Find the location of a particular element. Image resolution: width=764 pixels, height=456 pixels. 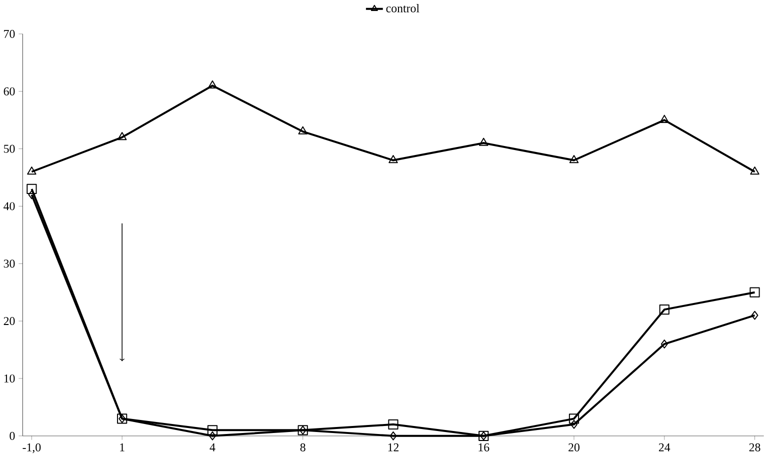

y-tick-label: 20 is located at coordinates (9, 320).